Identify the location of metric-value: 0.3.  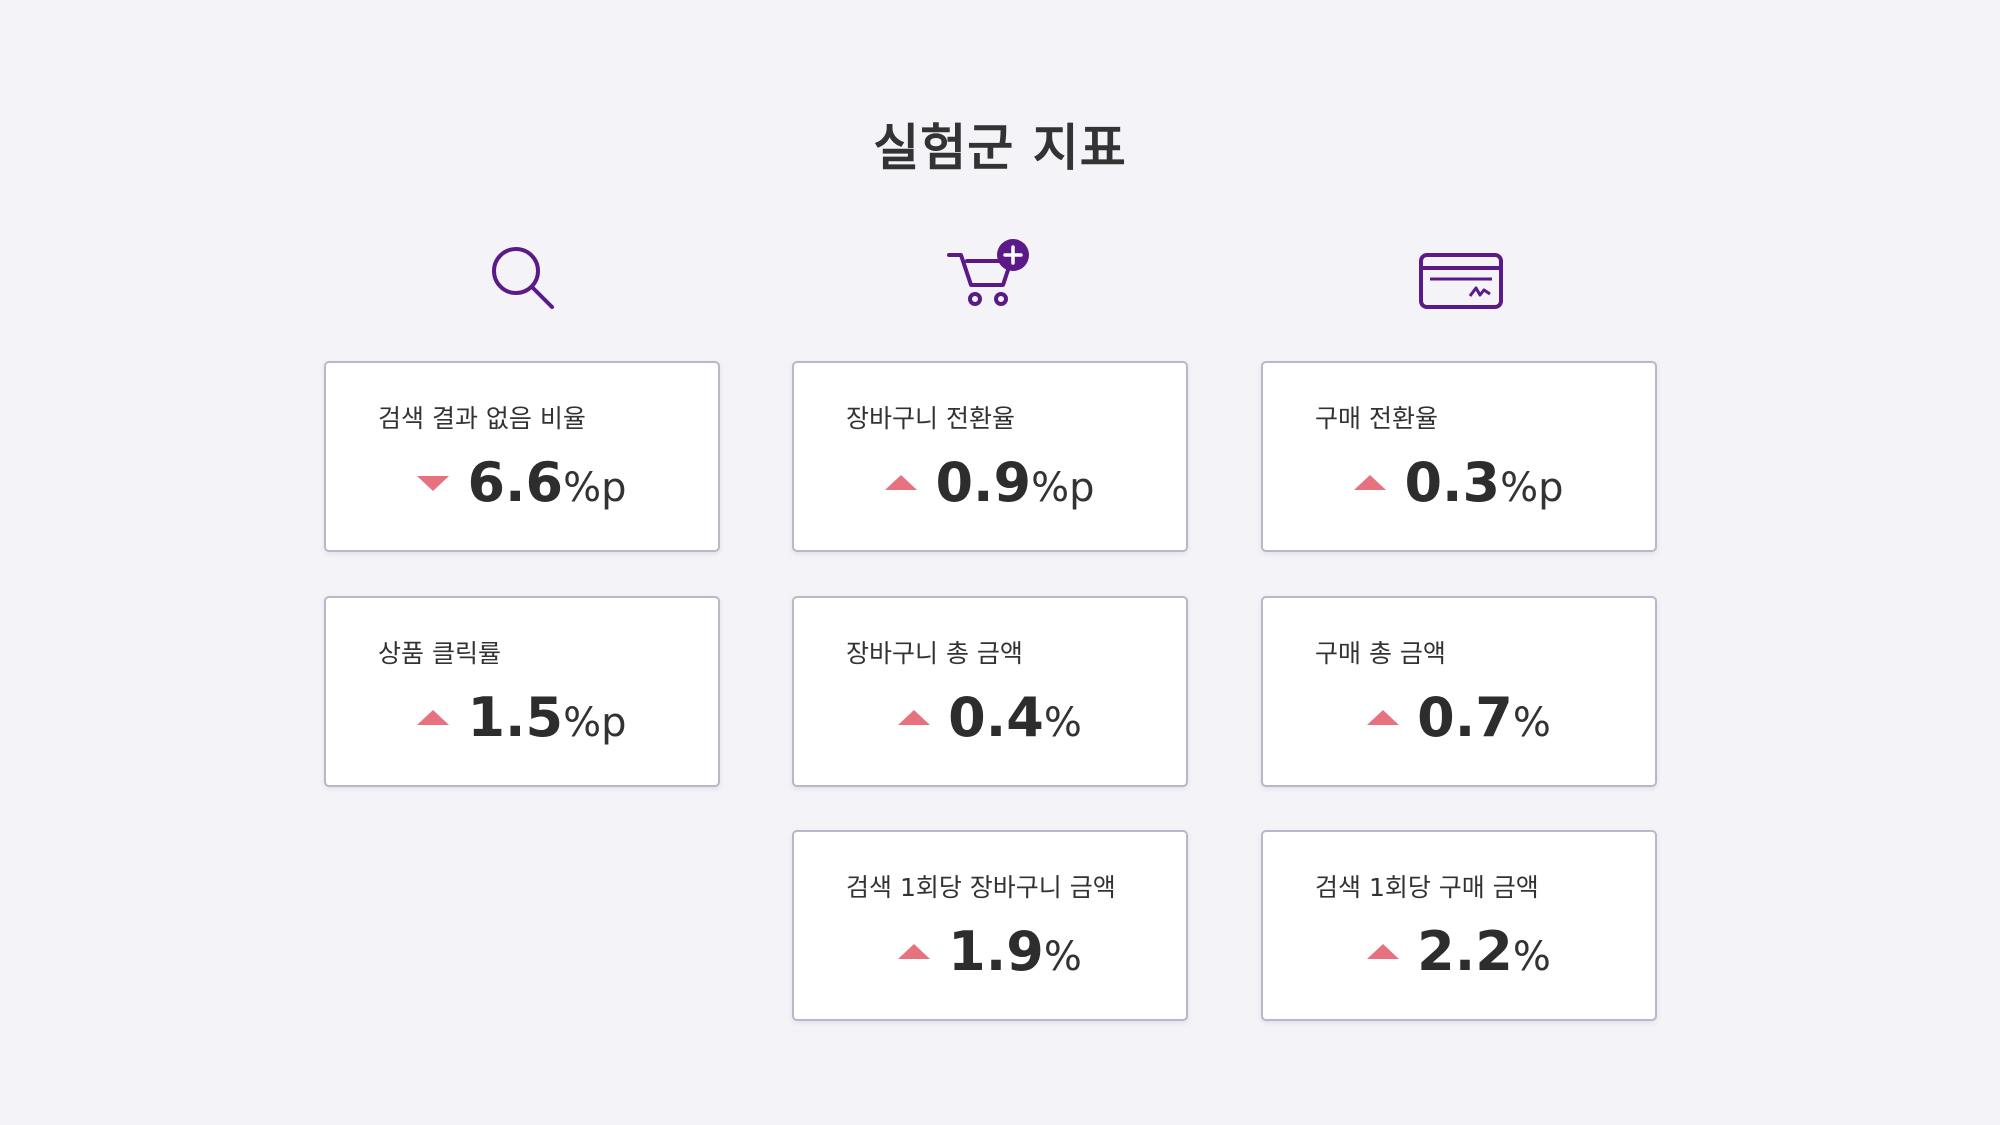
(1452, 482).